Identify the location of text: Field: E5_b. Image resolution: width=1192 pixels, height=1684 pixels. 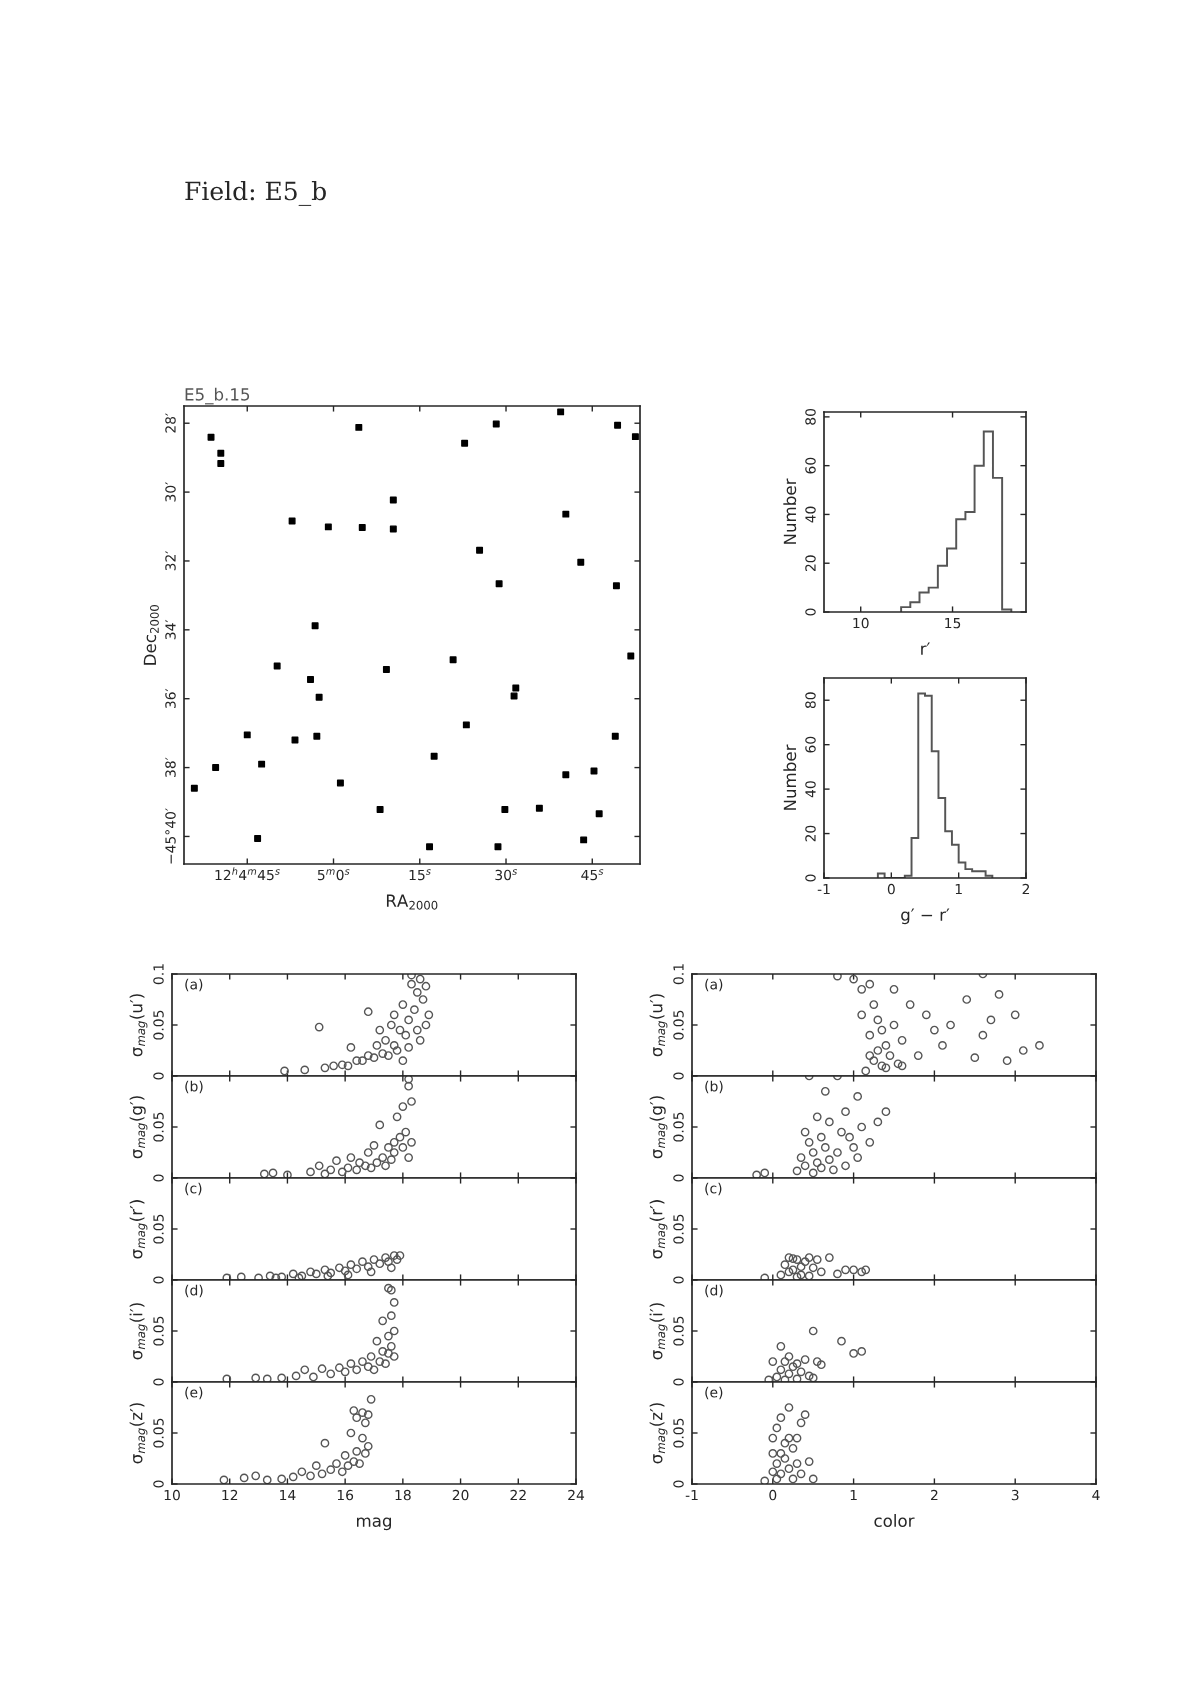
(255, 193).